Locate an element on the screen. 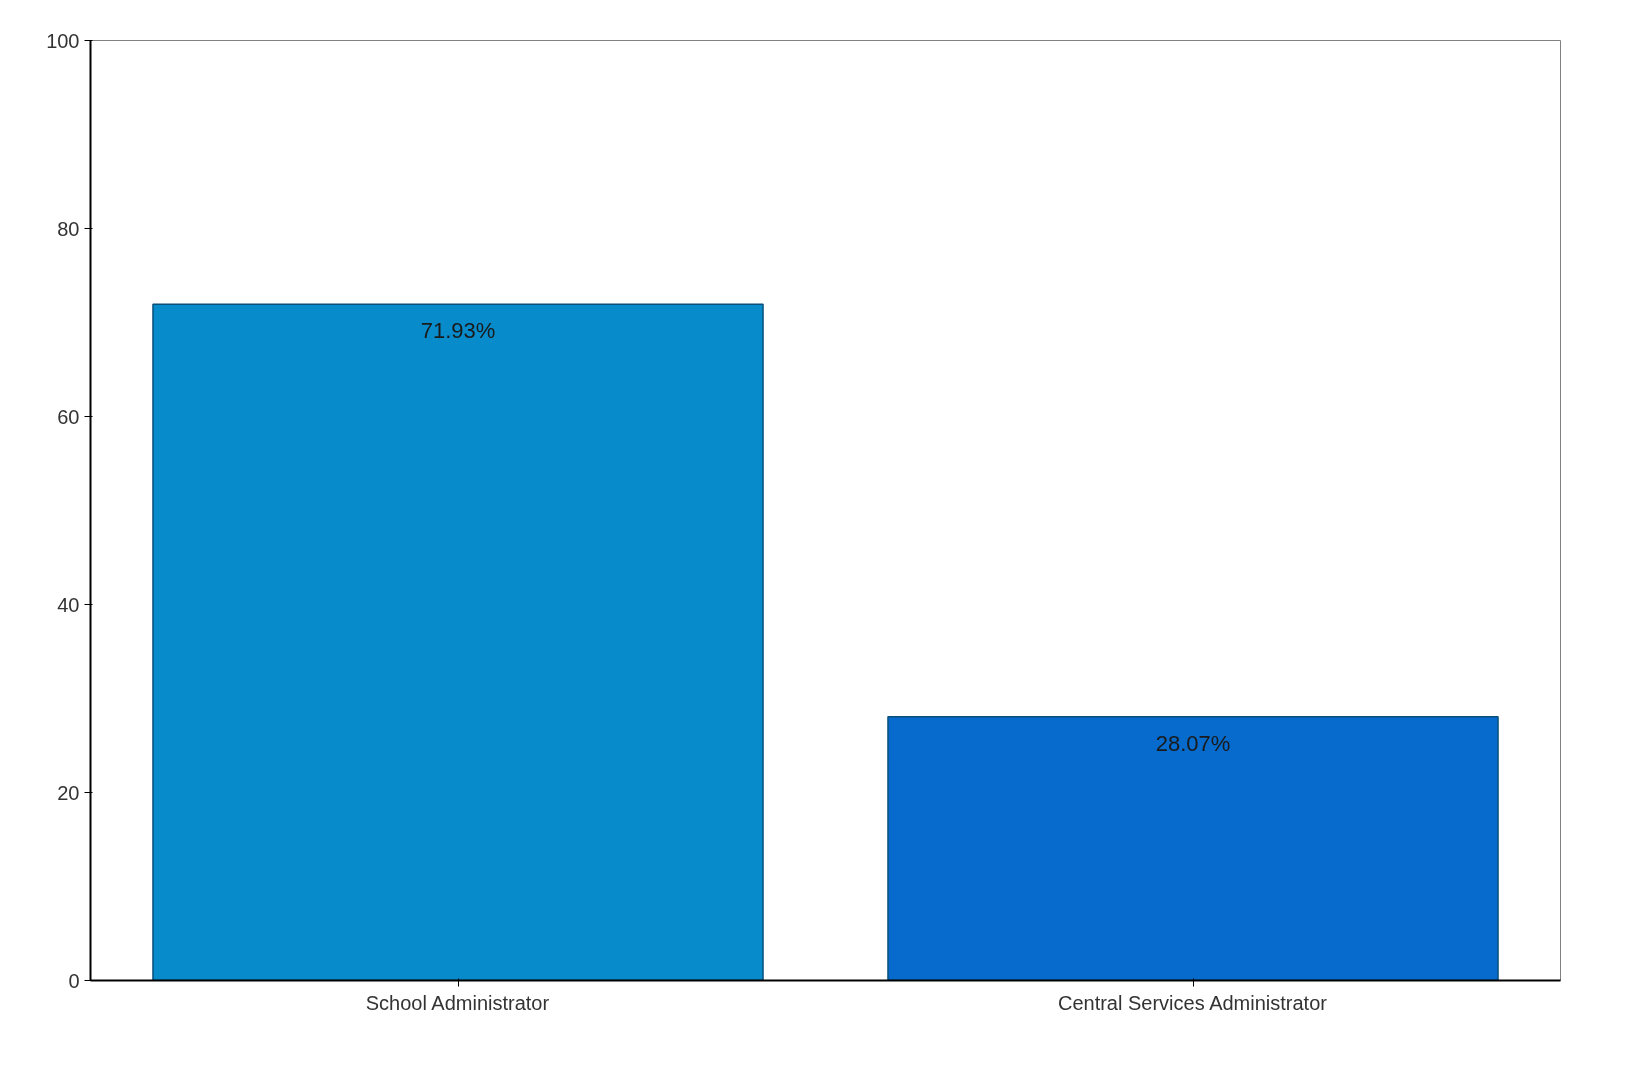 The width and height of the screenshot is (1632, 1074). data-label: 28.07% is located at coordinates (1193, 743).